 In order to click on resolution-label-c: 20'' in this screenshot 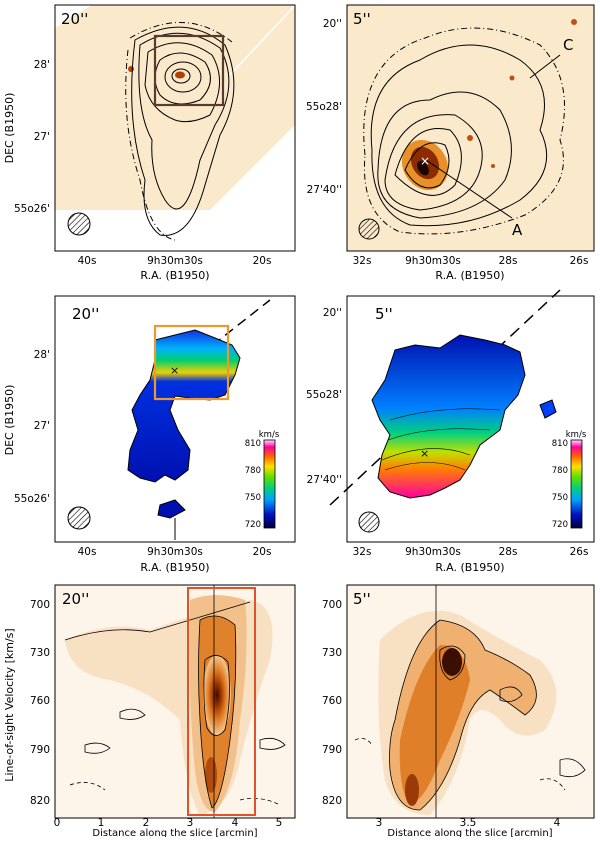, I will do `click(85, 314)`.